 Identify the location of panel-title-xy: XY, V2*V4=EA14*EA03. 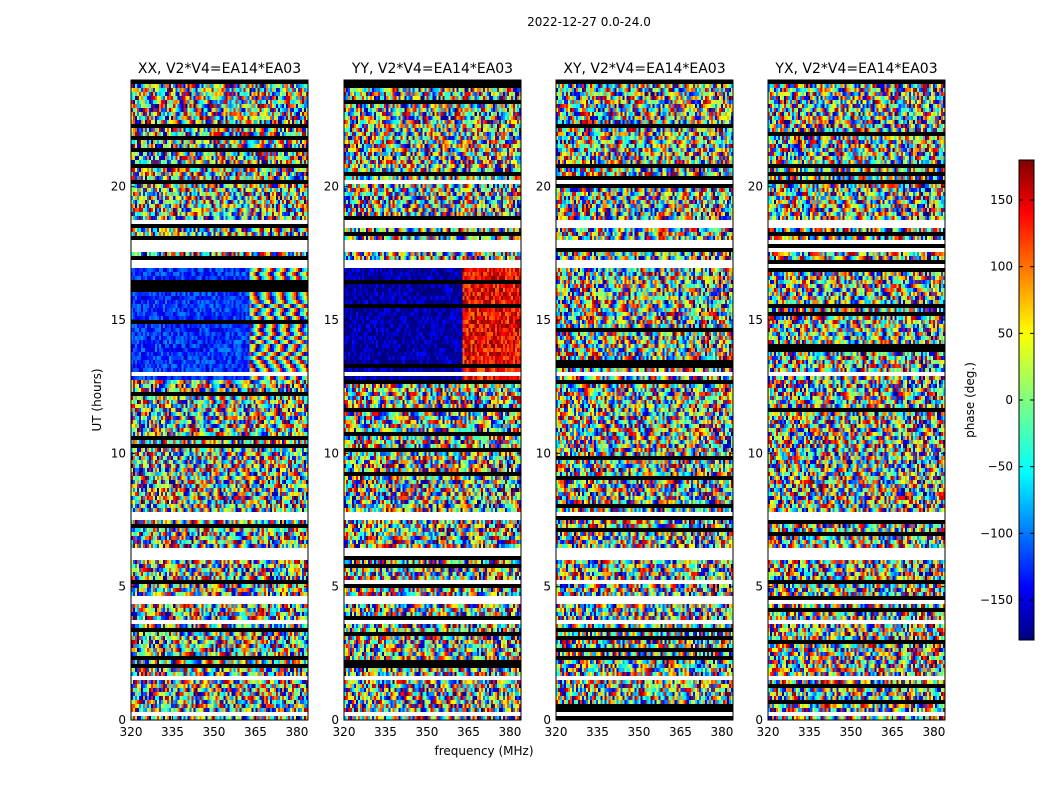
(644, 69).